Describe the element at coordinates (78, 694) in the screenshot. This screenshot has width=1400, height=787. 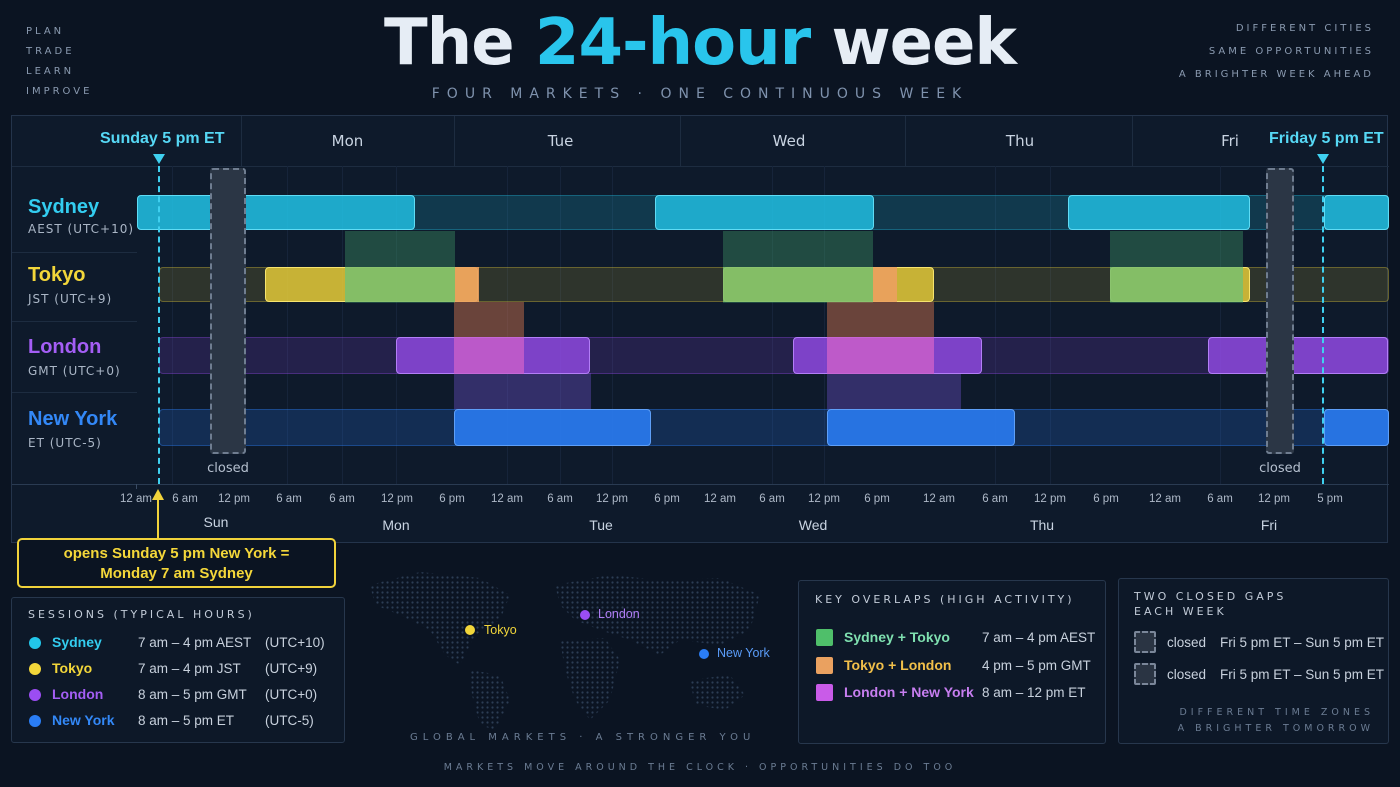
I see `session-name: London` at that location.